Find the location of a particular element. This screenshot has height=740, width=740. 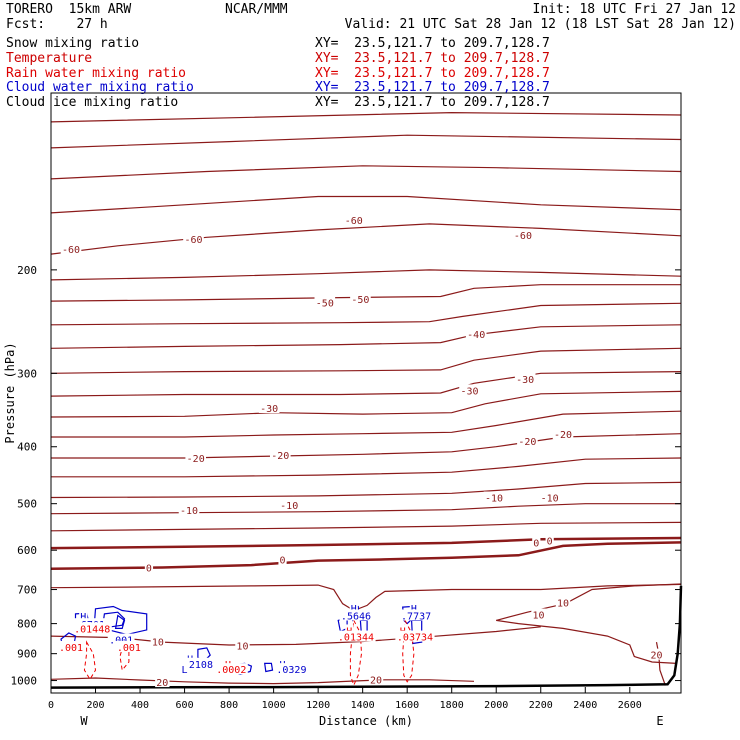

temperature-label: -50 is located at coordinates (325, 303).